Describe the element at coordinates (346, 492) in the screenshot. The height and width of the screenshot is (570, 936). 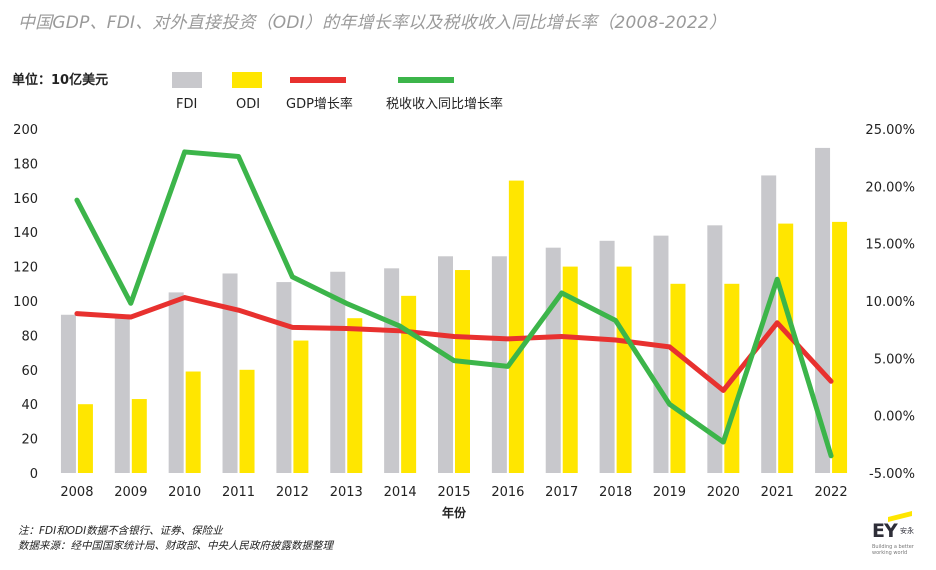
I see `x-tick-label: 2013` at that location.